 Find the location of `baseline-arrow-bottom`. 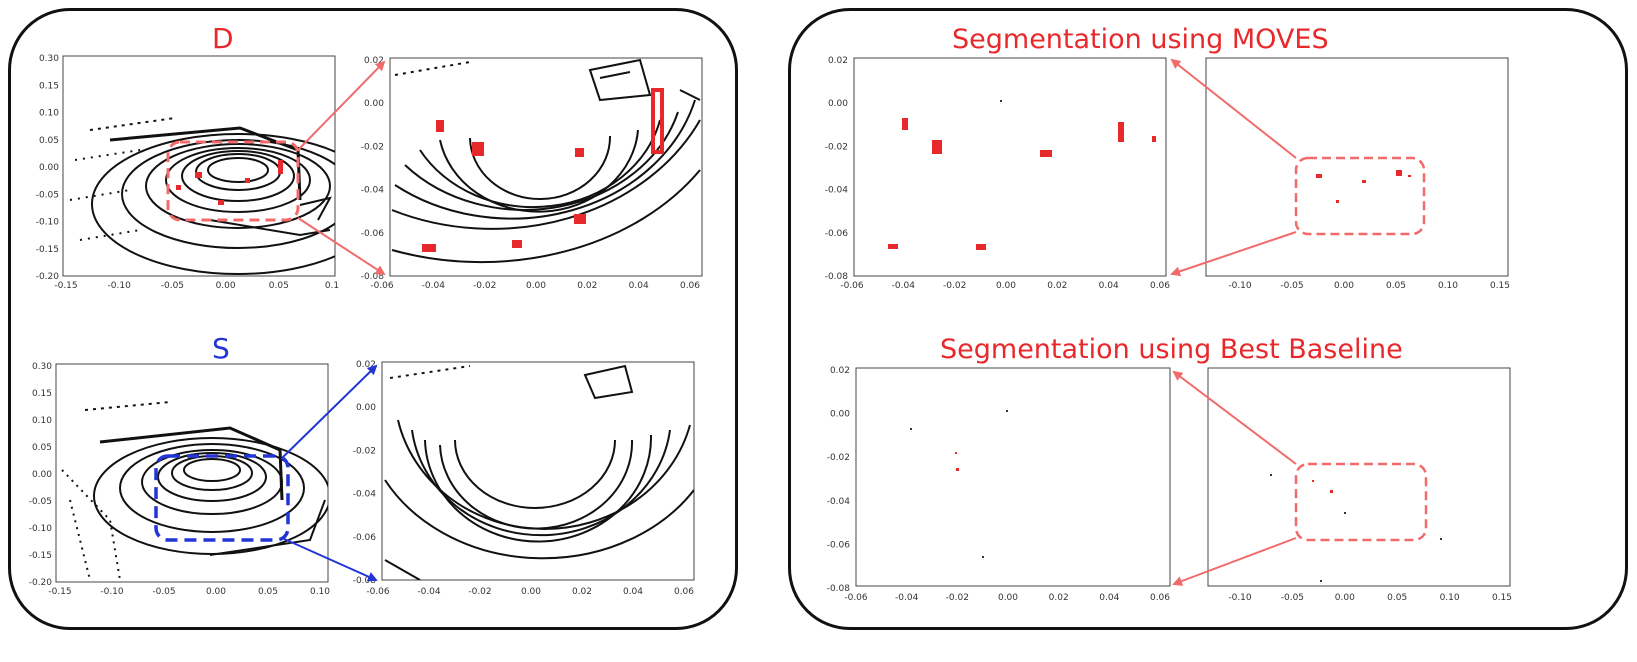

baseline-arrow-bottom is located at coordinates (1234, 561).